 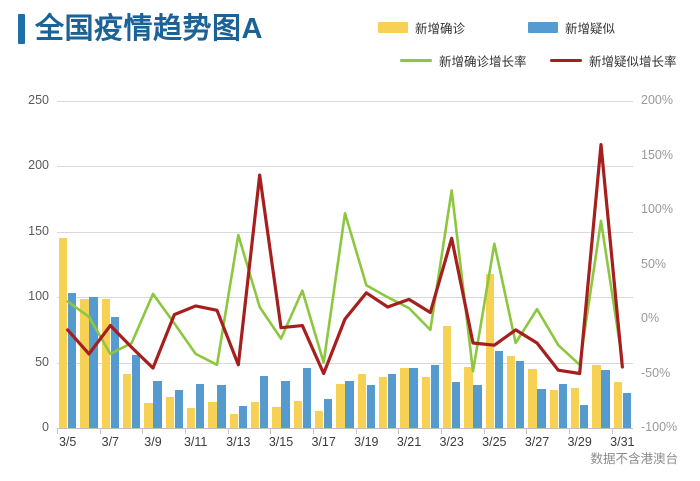 What do you see at coordinates (366, 442) in the screenshot?
I see `x-axis-tick-label: 3/19` at bounding box center [366, 442].